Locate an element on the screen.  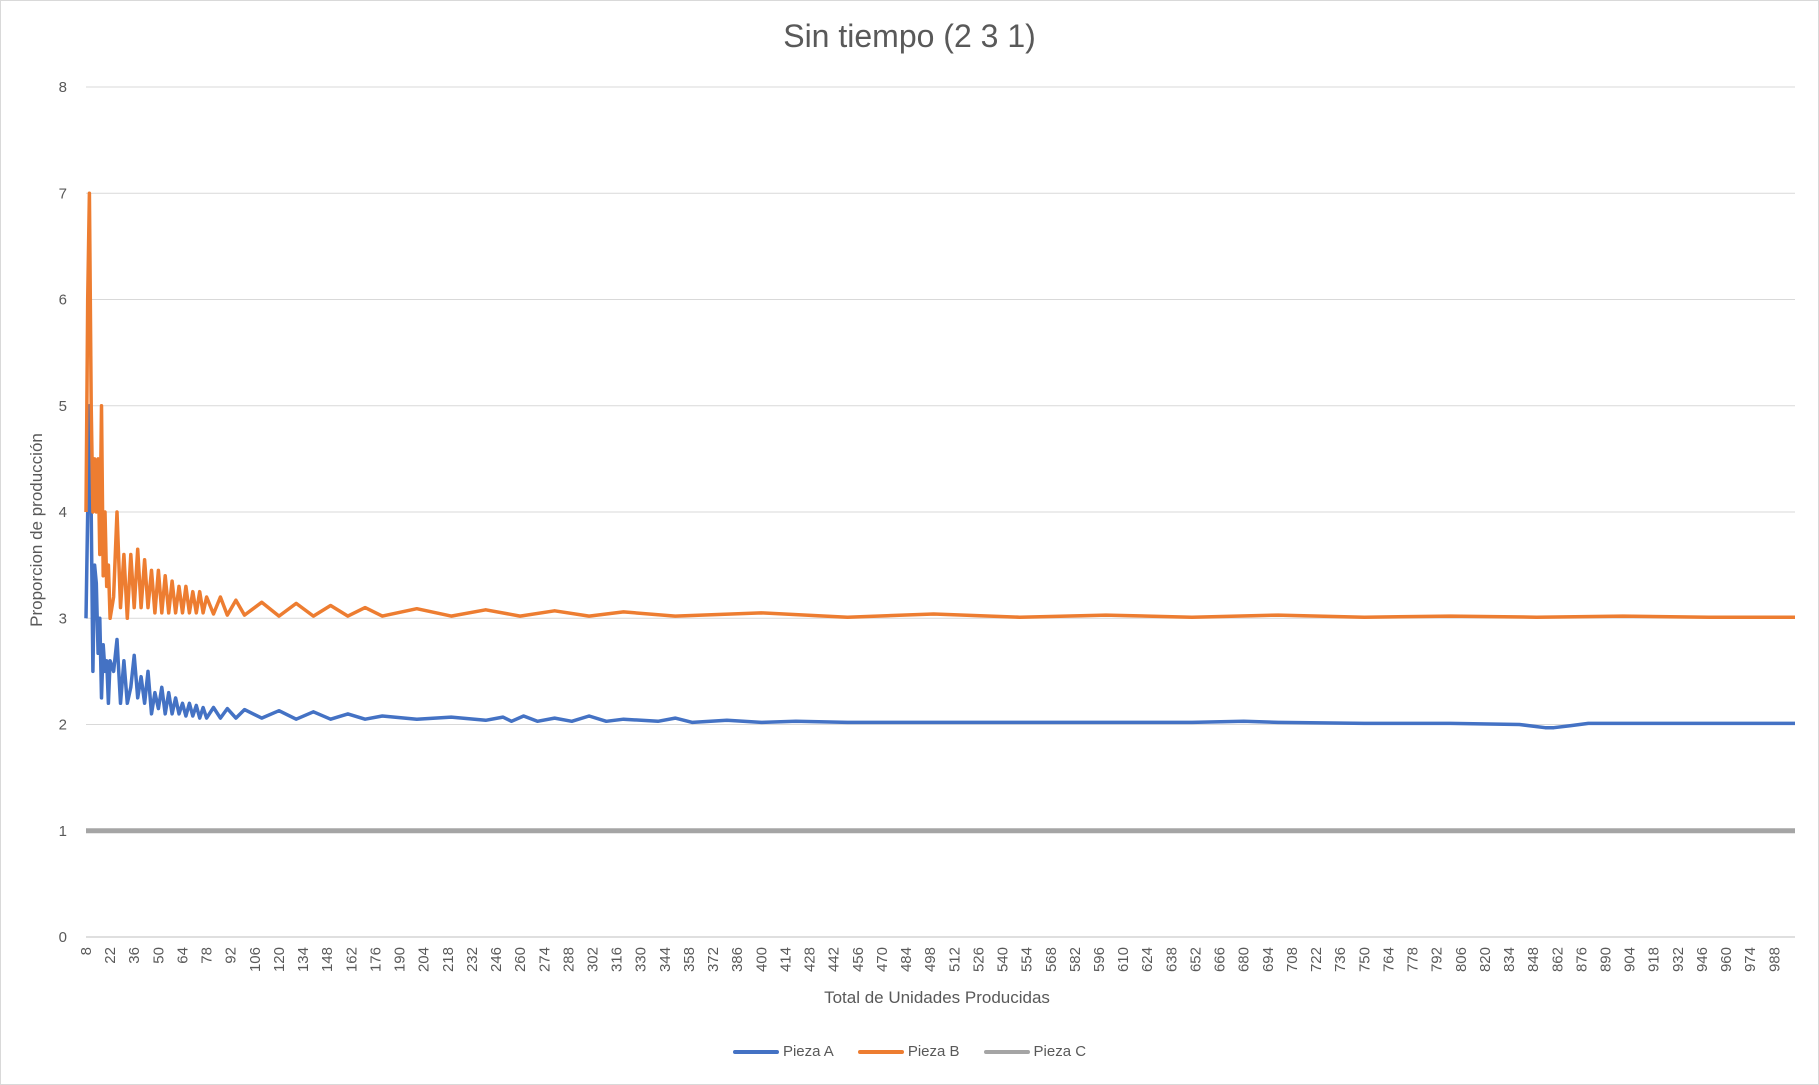
chart-title: Sin tiempo (2 3 1) is located at coordinates (909, 36).